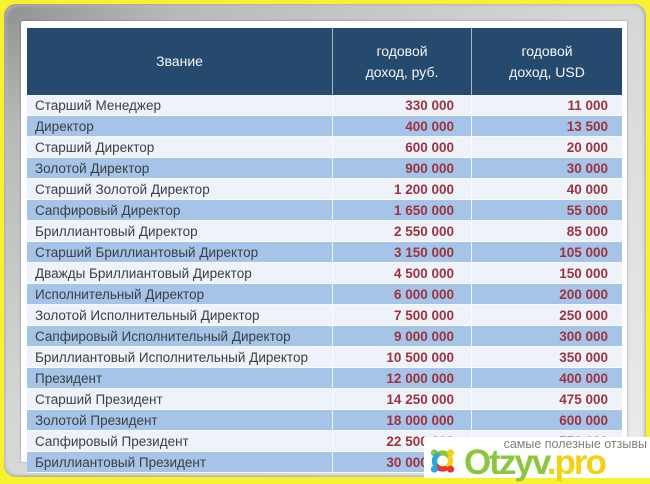 The height and width of the screenshot is (484, 650). What do you see at coordinates (180, 168) in the screenshot?
I see `rank-cell: Золотой Директор` at bounding box center [180, 168].